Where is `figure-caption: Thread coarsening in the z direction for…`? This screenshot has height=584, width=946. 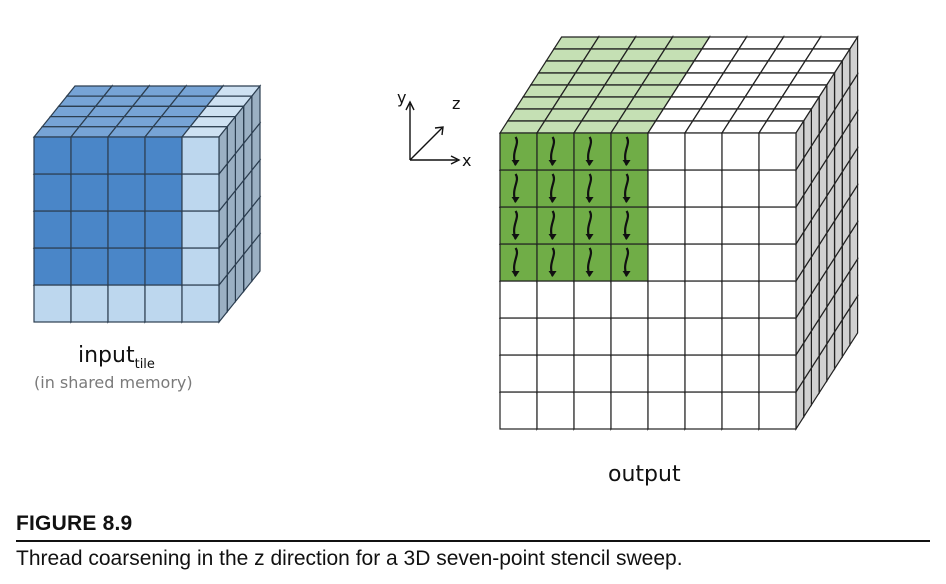
figure-caption: Thread coarsening in the z direction for… is located at coordinates (349, 558).